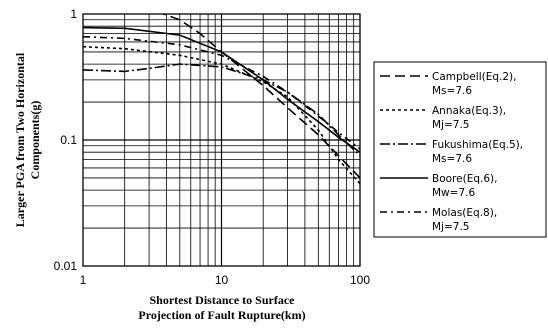 The image size is (548, 333). I want to click on legend-label-3: Fukushima(Eq.5),, so click(477, 145).